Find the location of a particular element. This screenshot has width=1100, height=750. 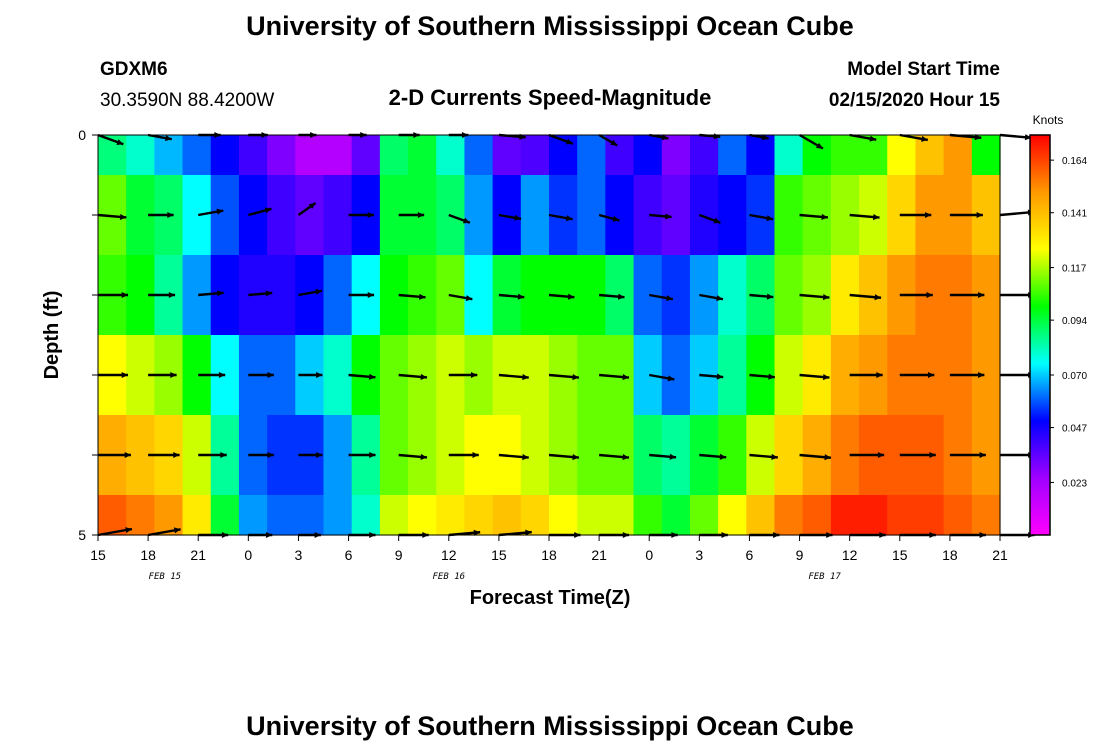

x-tick-label: 0 is located at coordinates (248, 555).